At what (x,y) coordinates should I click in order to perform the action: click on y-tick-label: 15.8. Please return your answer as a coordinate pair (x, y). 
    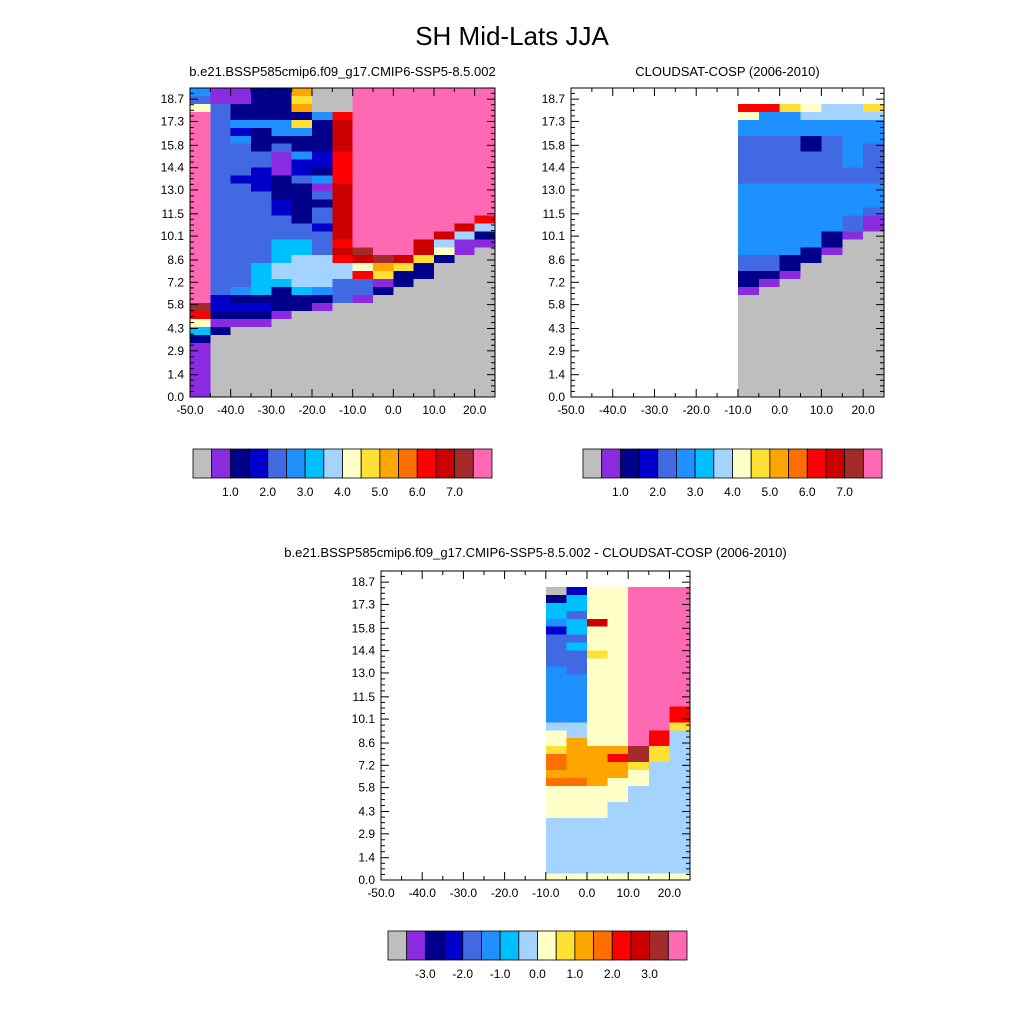
    Looking at the image, I should click on (364, 628).